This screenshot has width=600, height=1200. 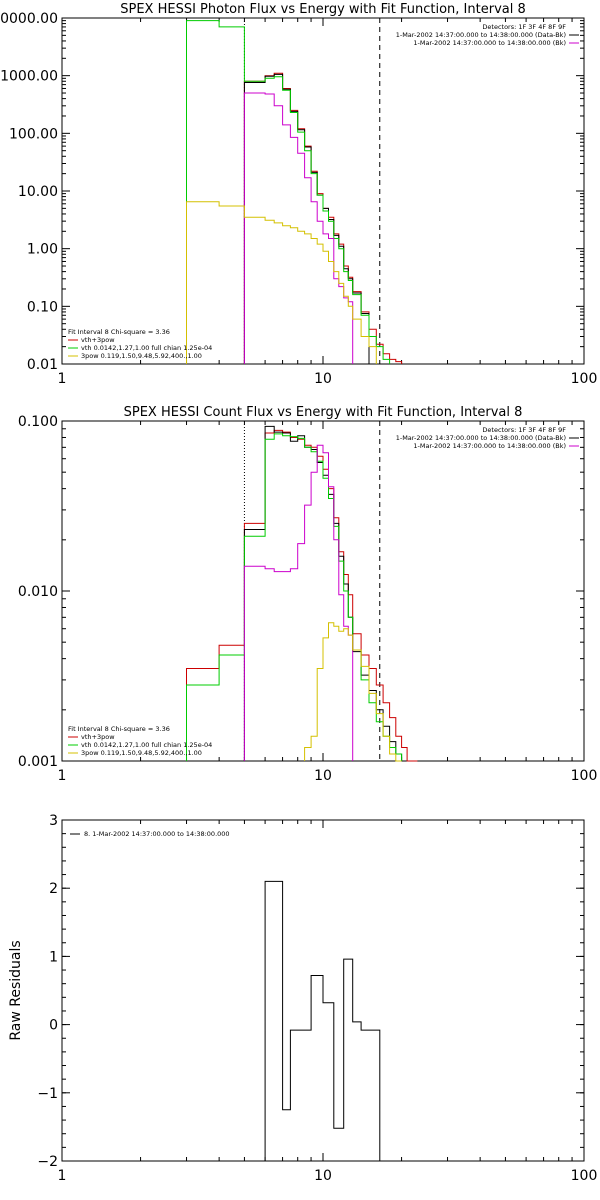 I want to click on y-tick-label: 0.010, so click(x=38, y=592).